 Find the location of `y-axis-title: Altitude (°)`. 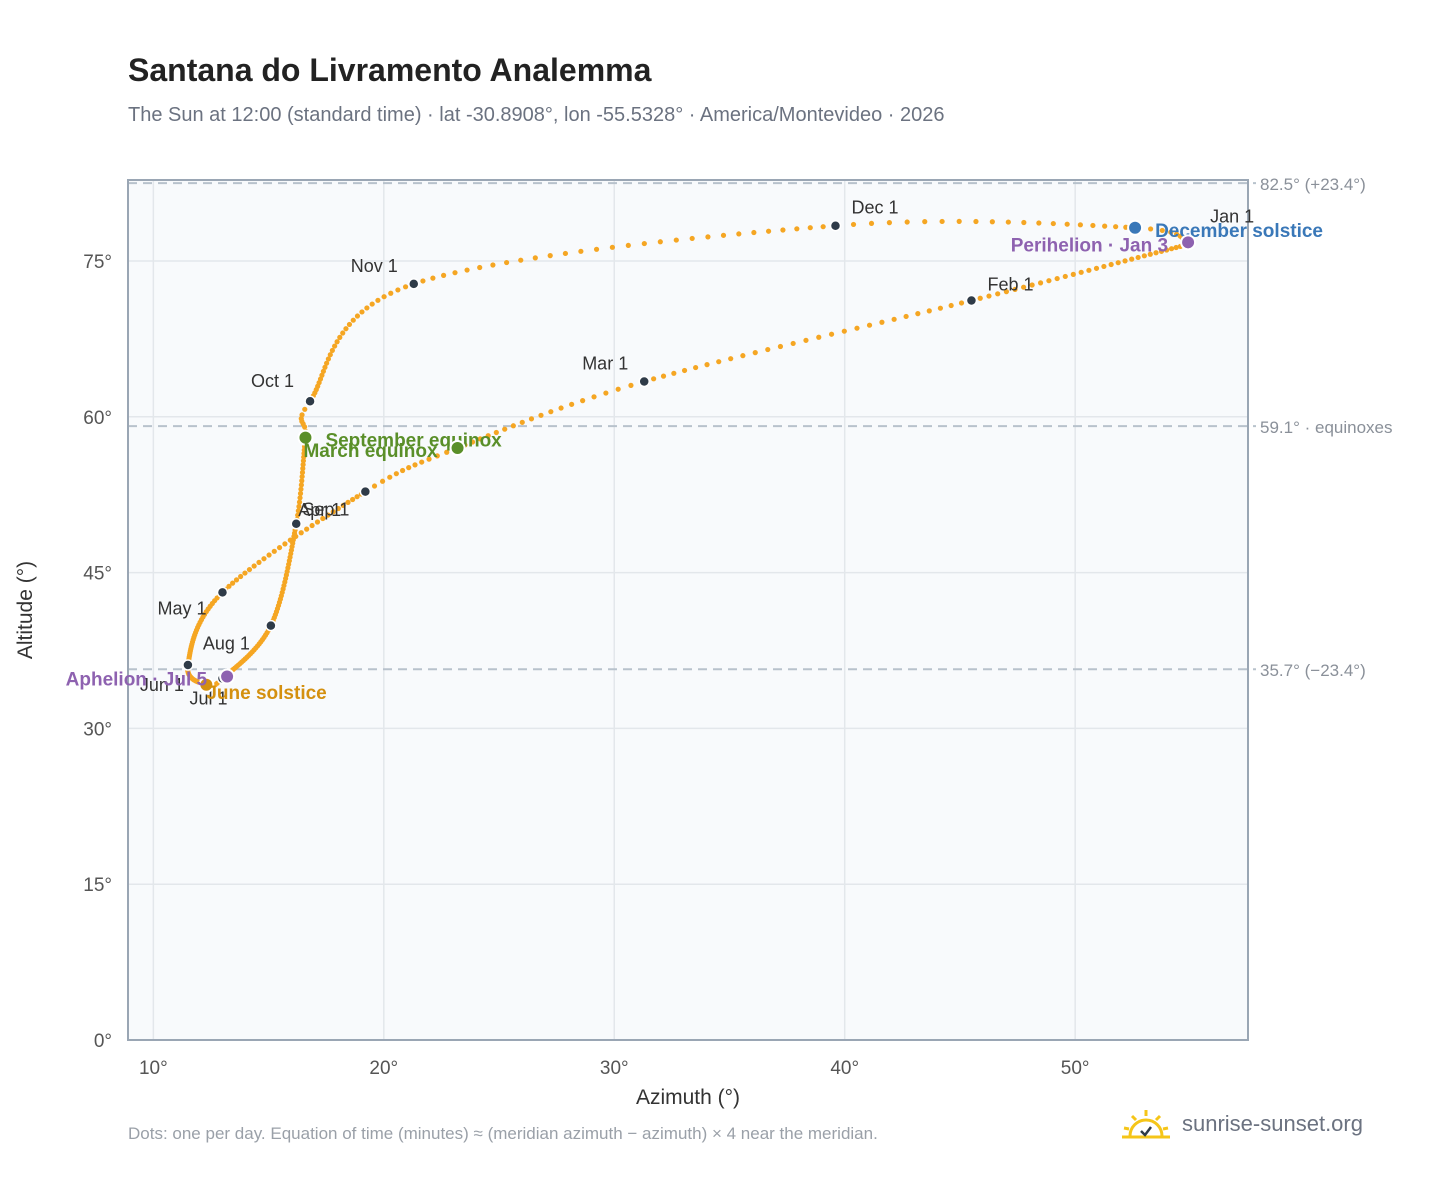

y-axis-title: Altitude (°) is located at coordinates (25, 610).